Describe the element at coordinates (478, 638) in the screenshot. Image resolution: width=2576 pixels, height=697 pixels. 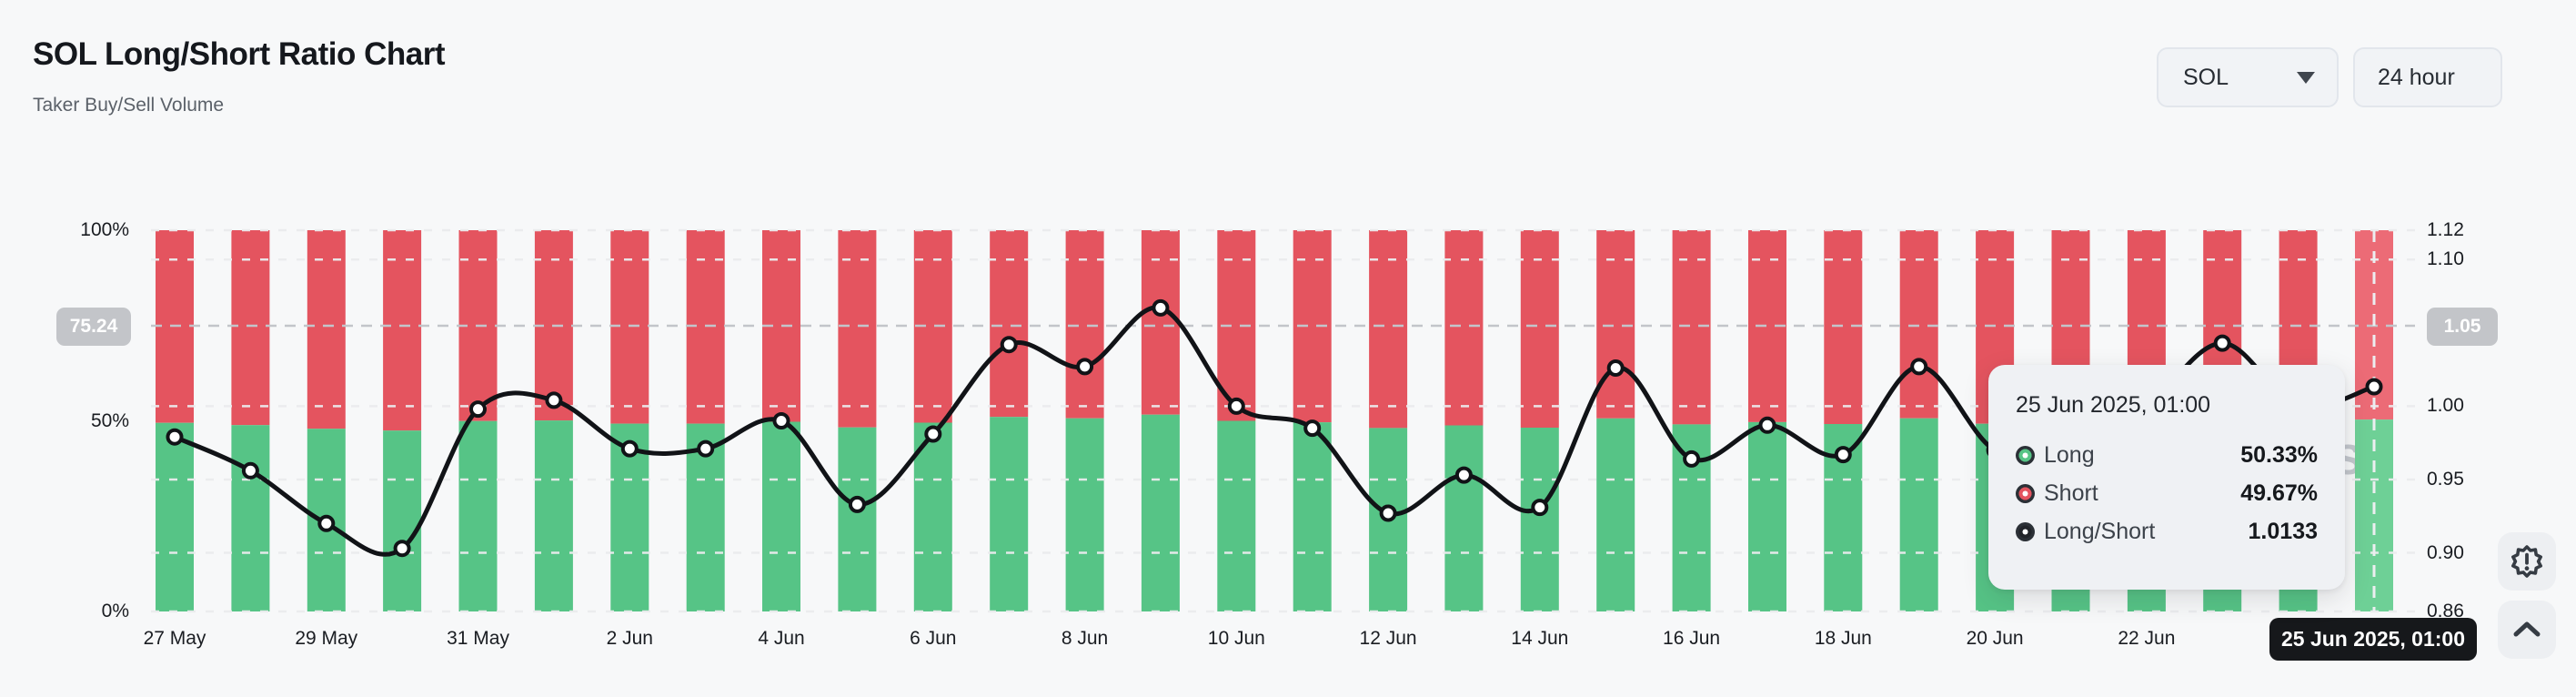
I see `x-axis-tick: 31 May` at that location.